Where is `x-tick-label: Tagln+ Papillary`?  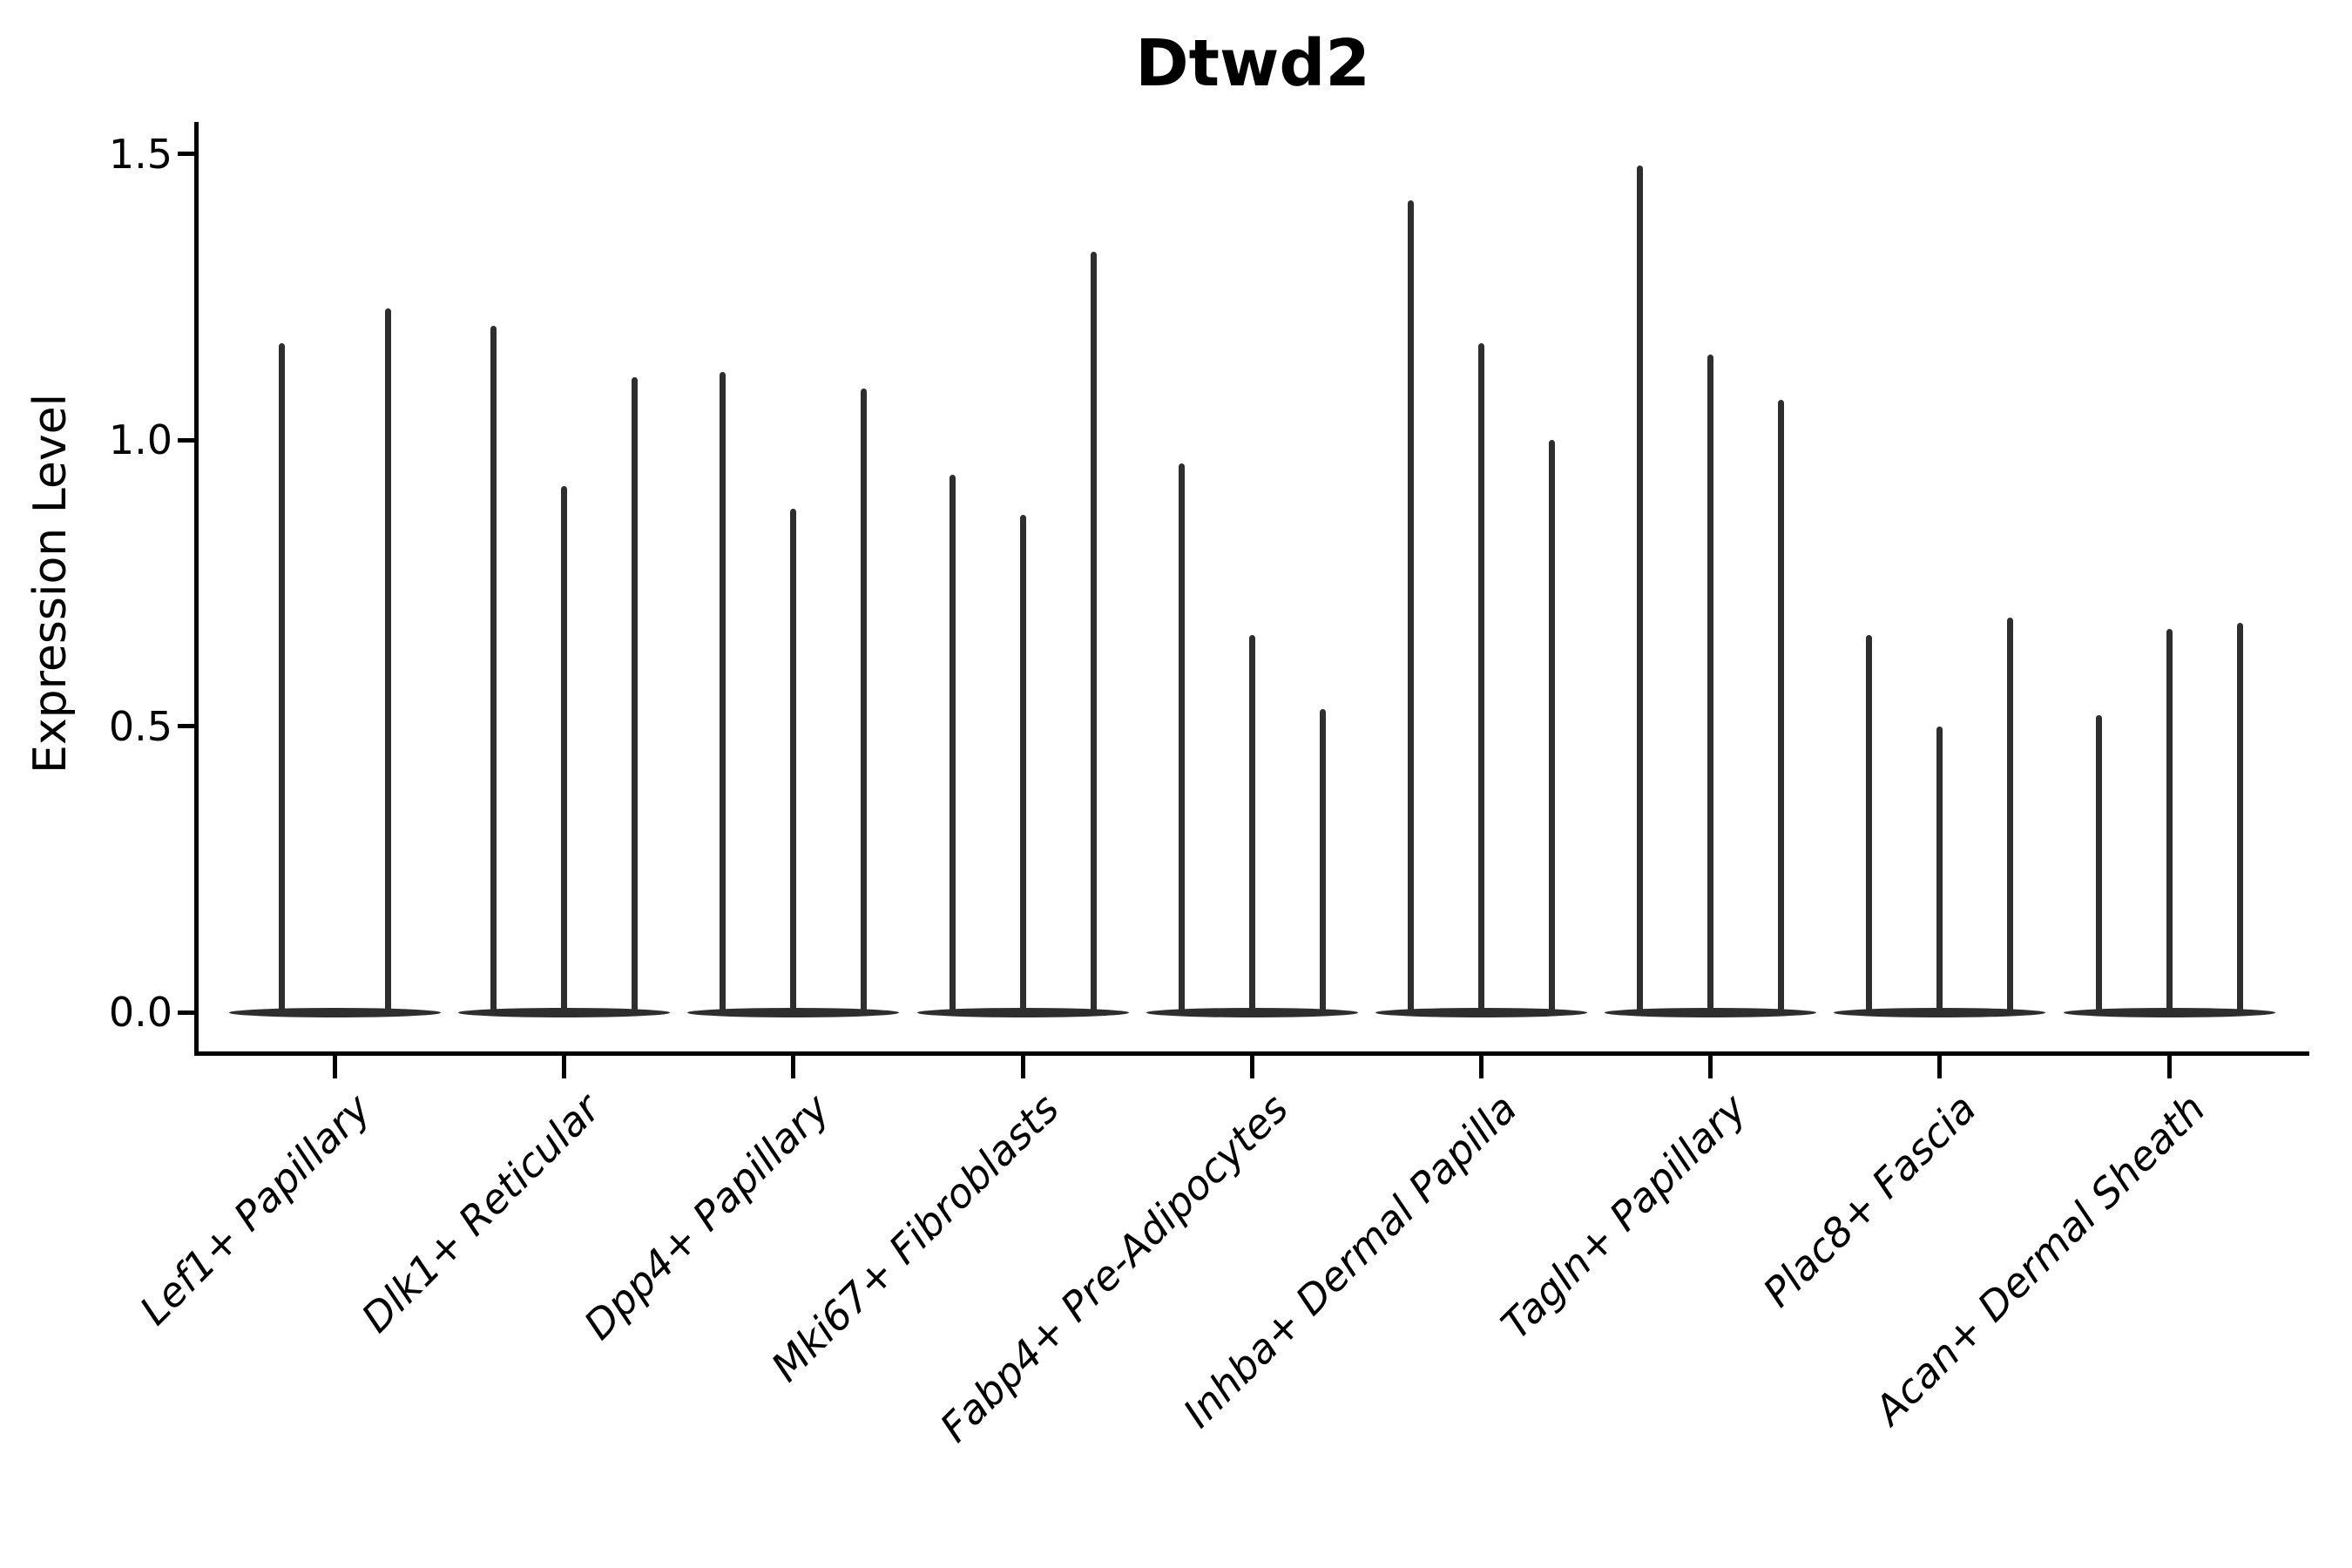
x-tick-label: Tagln+ Papillary is located at coordinates (1624, 1216).